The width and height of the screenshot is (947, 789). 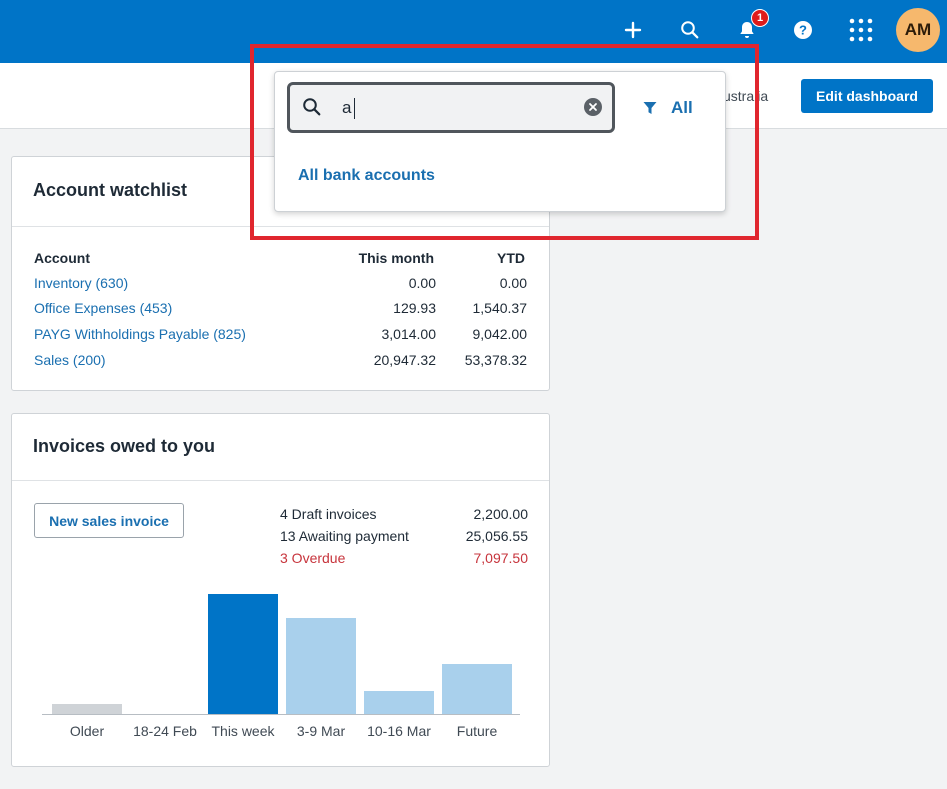 What do you see at coordinates (399, 702) in the screenshot?
I see `bar-10-16-mar` at bounding box center [399, 702].